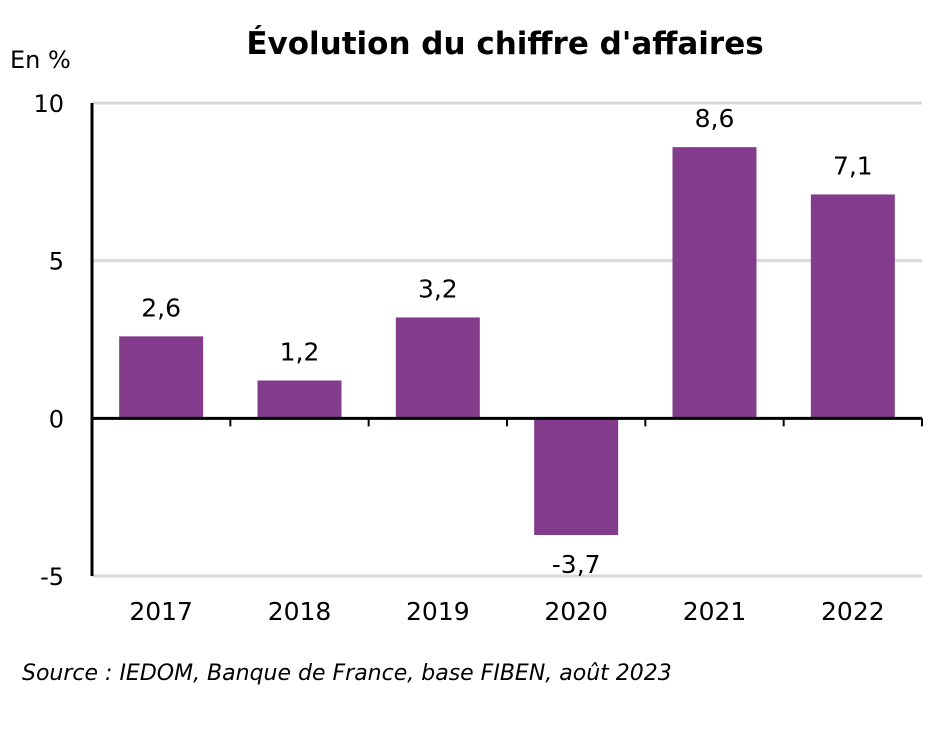 Image resolution: width=950 pixels, height=729 pixels. Describe the element at coordinates (48, 104) in the screenshot. I see `y-tick-label: 10` at that location.